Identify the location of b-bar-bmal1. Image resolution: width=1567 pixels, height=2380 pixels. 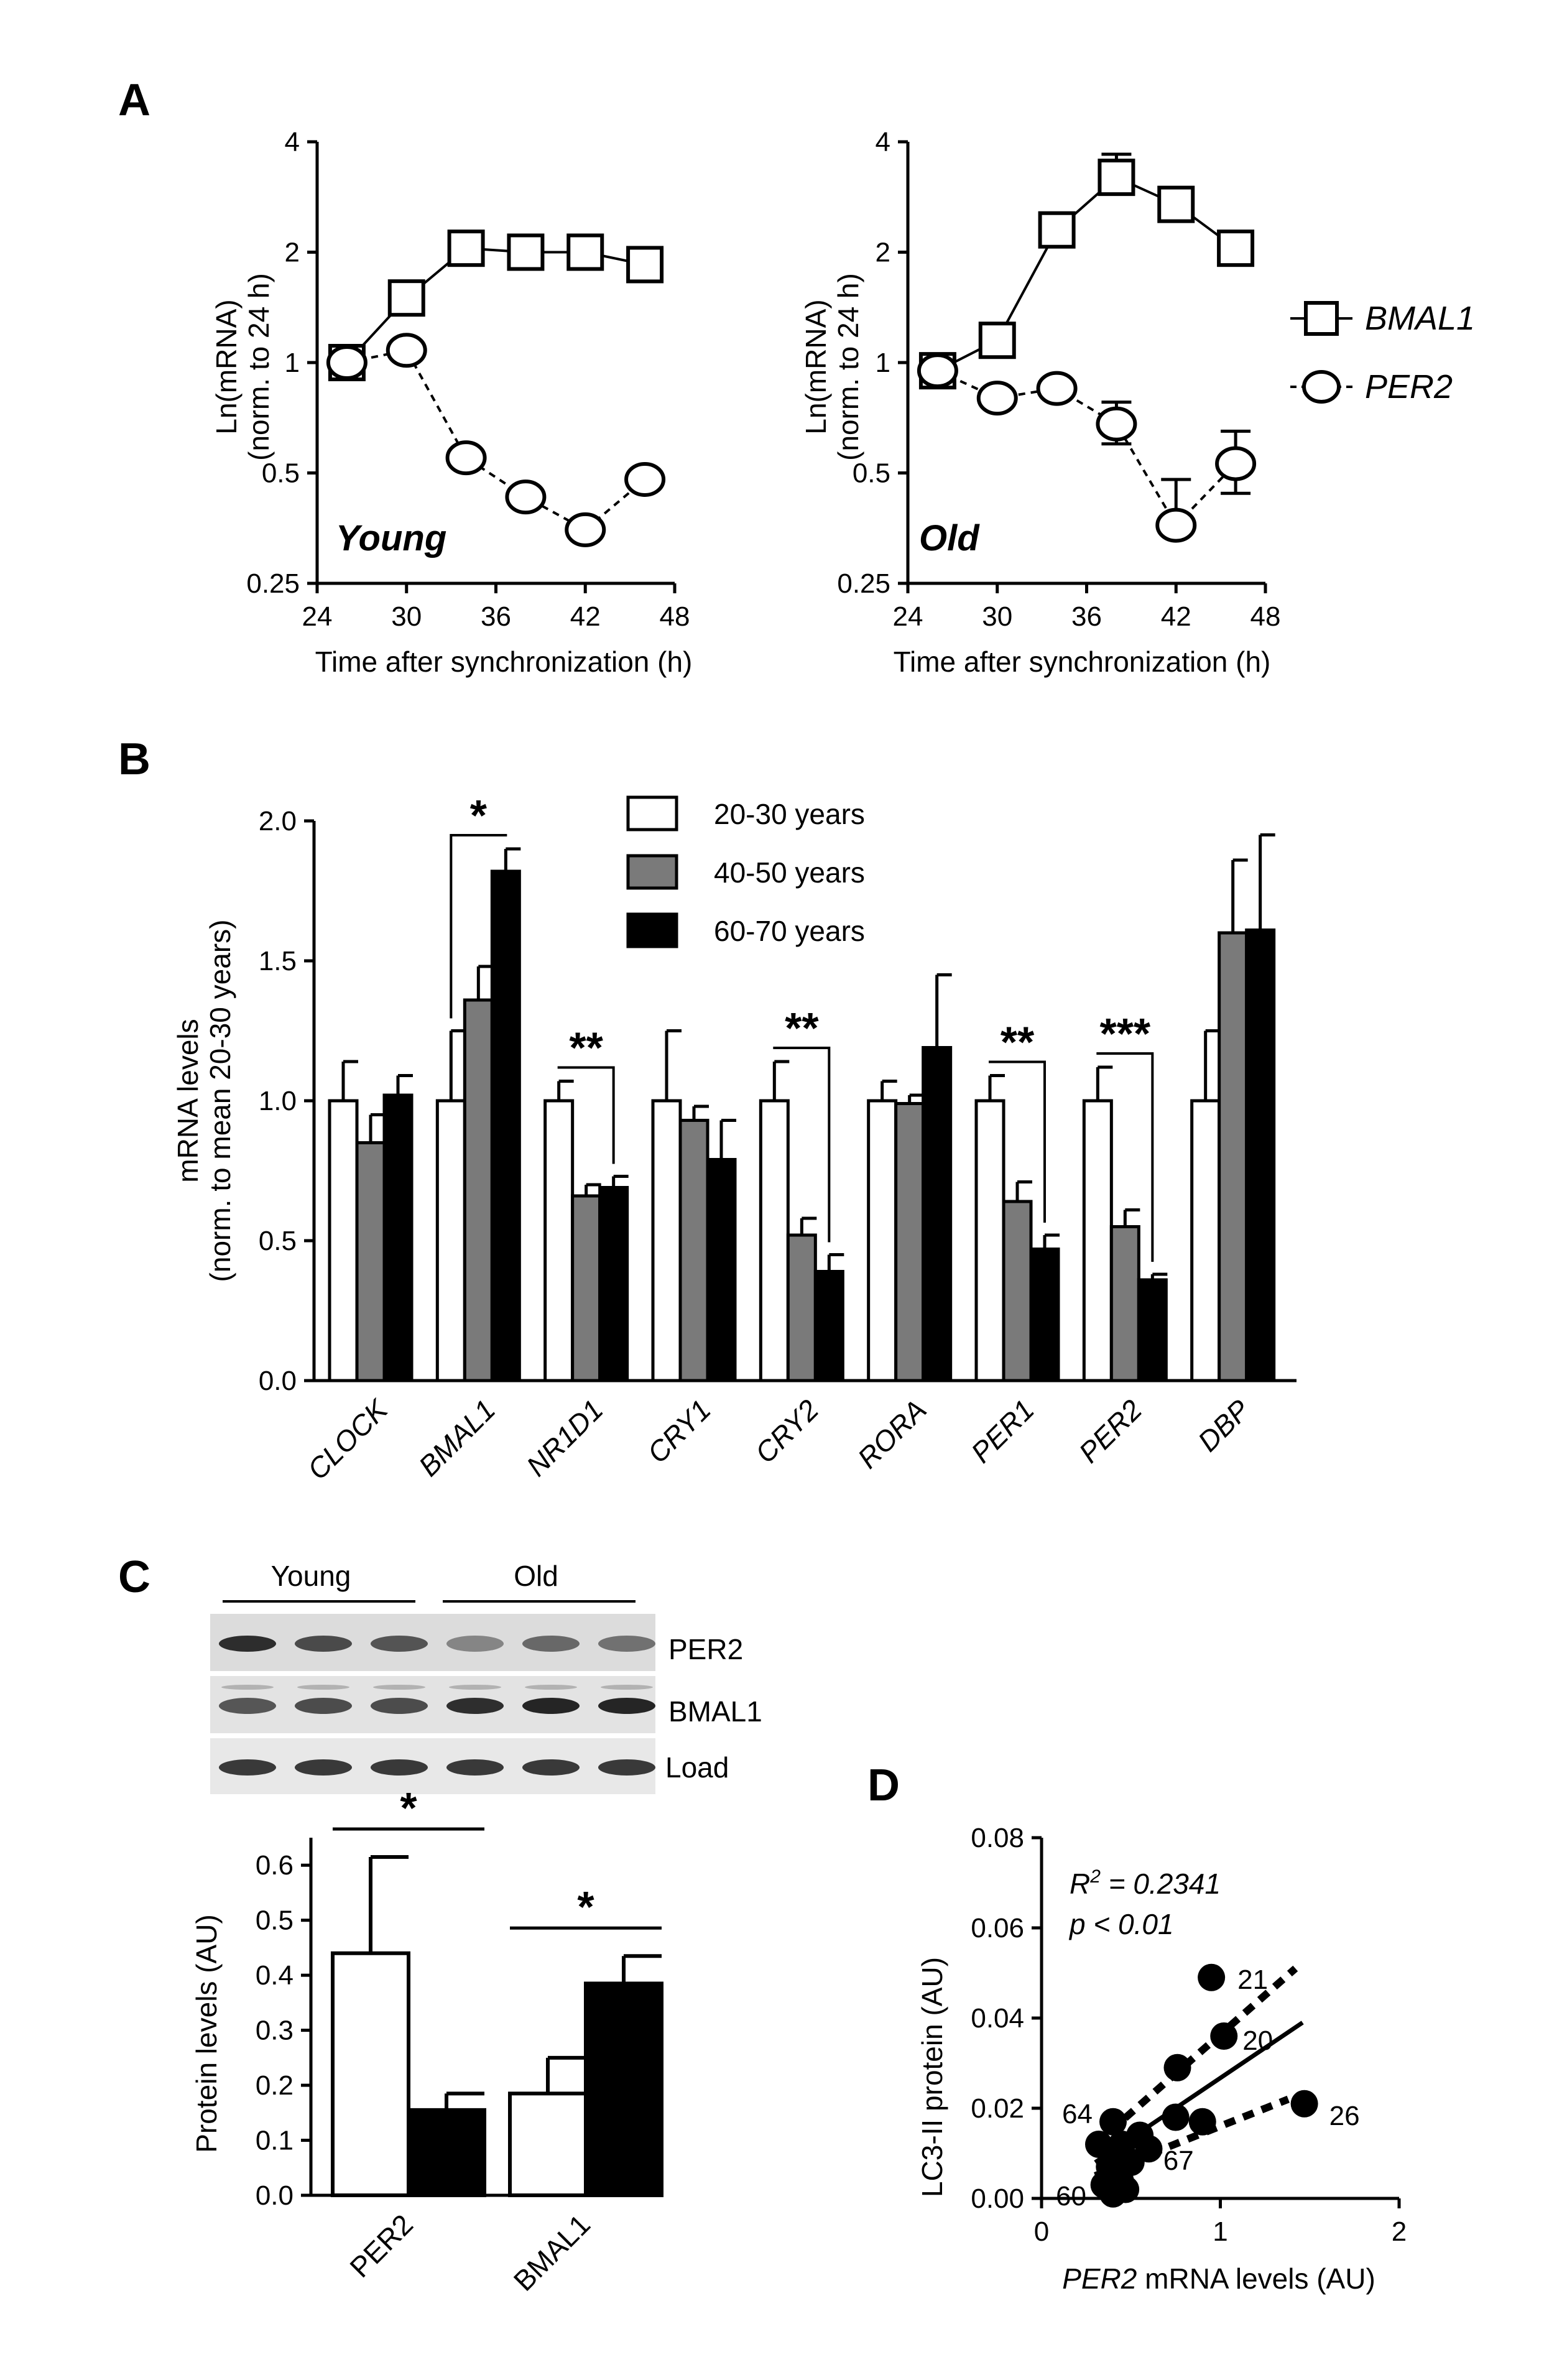
(478, 1190).